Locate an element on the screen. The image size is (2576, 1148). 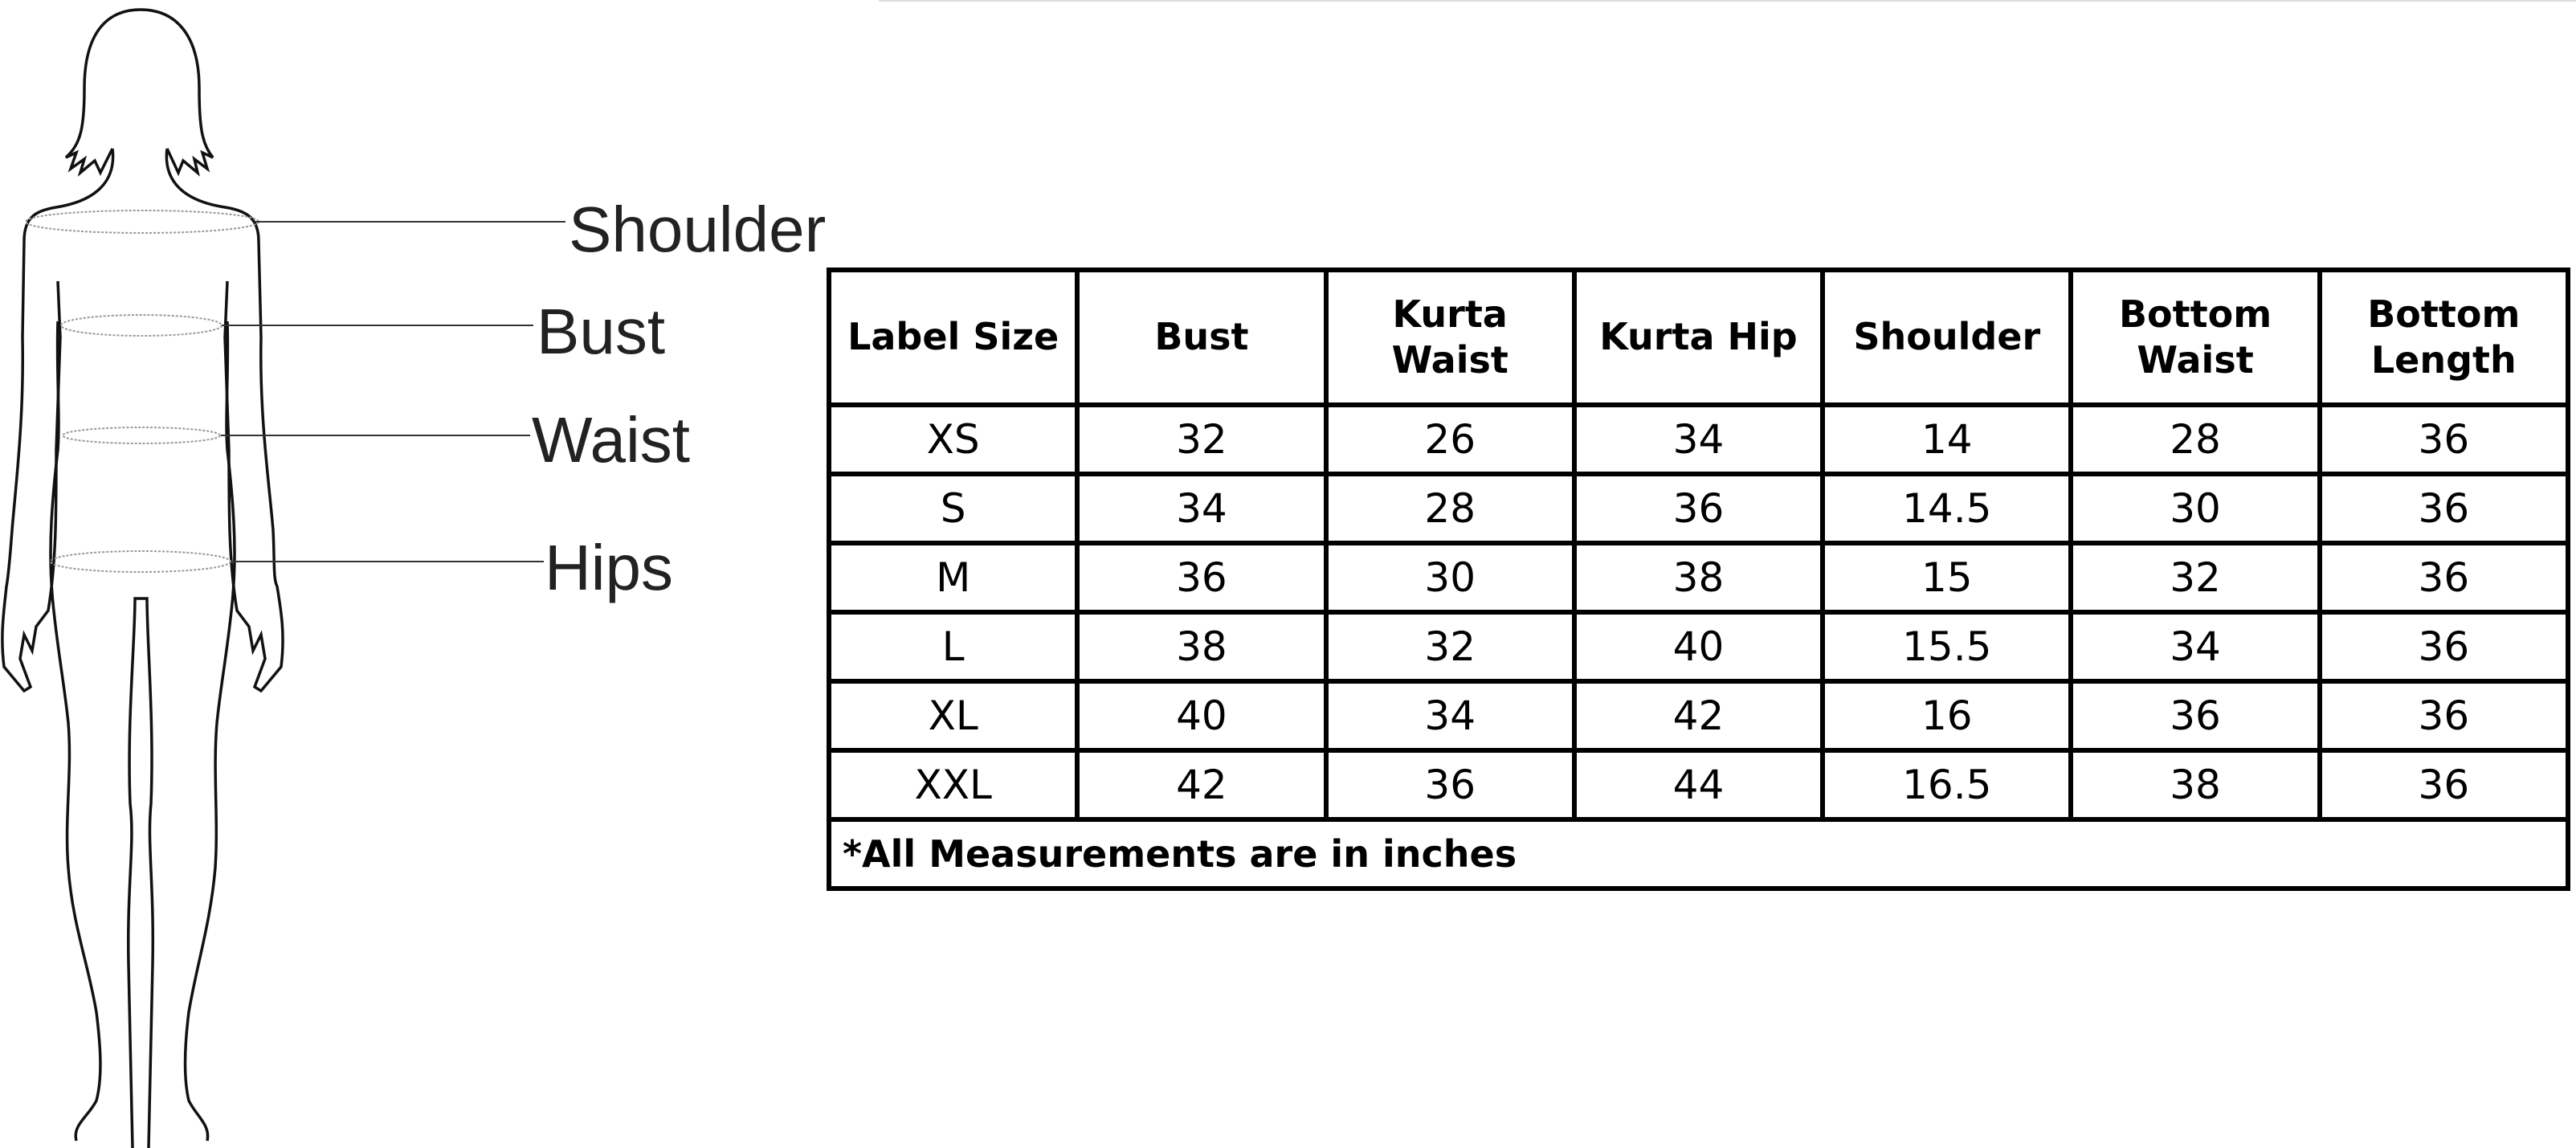
table-row: S 34 28 36 14.5 30 36 is located at coordinates (1698, 508).